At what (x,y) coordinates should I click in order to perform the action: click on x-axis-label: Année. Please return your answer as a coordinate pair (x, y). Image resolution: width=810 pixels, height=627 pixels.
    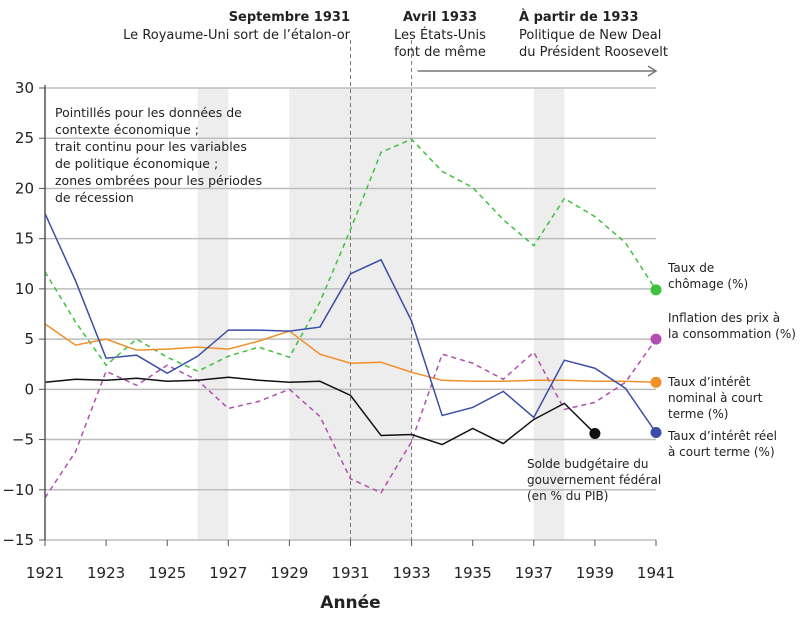
    Looking at the image, I should click on (350, 603).